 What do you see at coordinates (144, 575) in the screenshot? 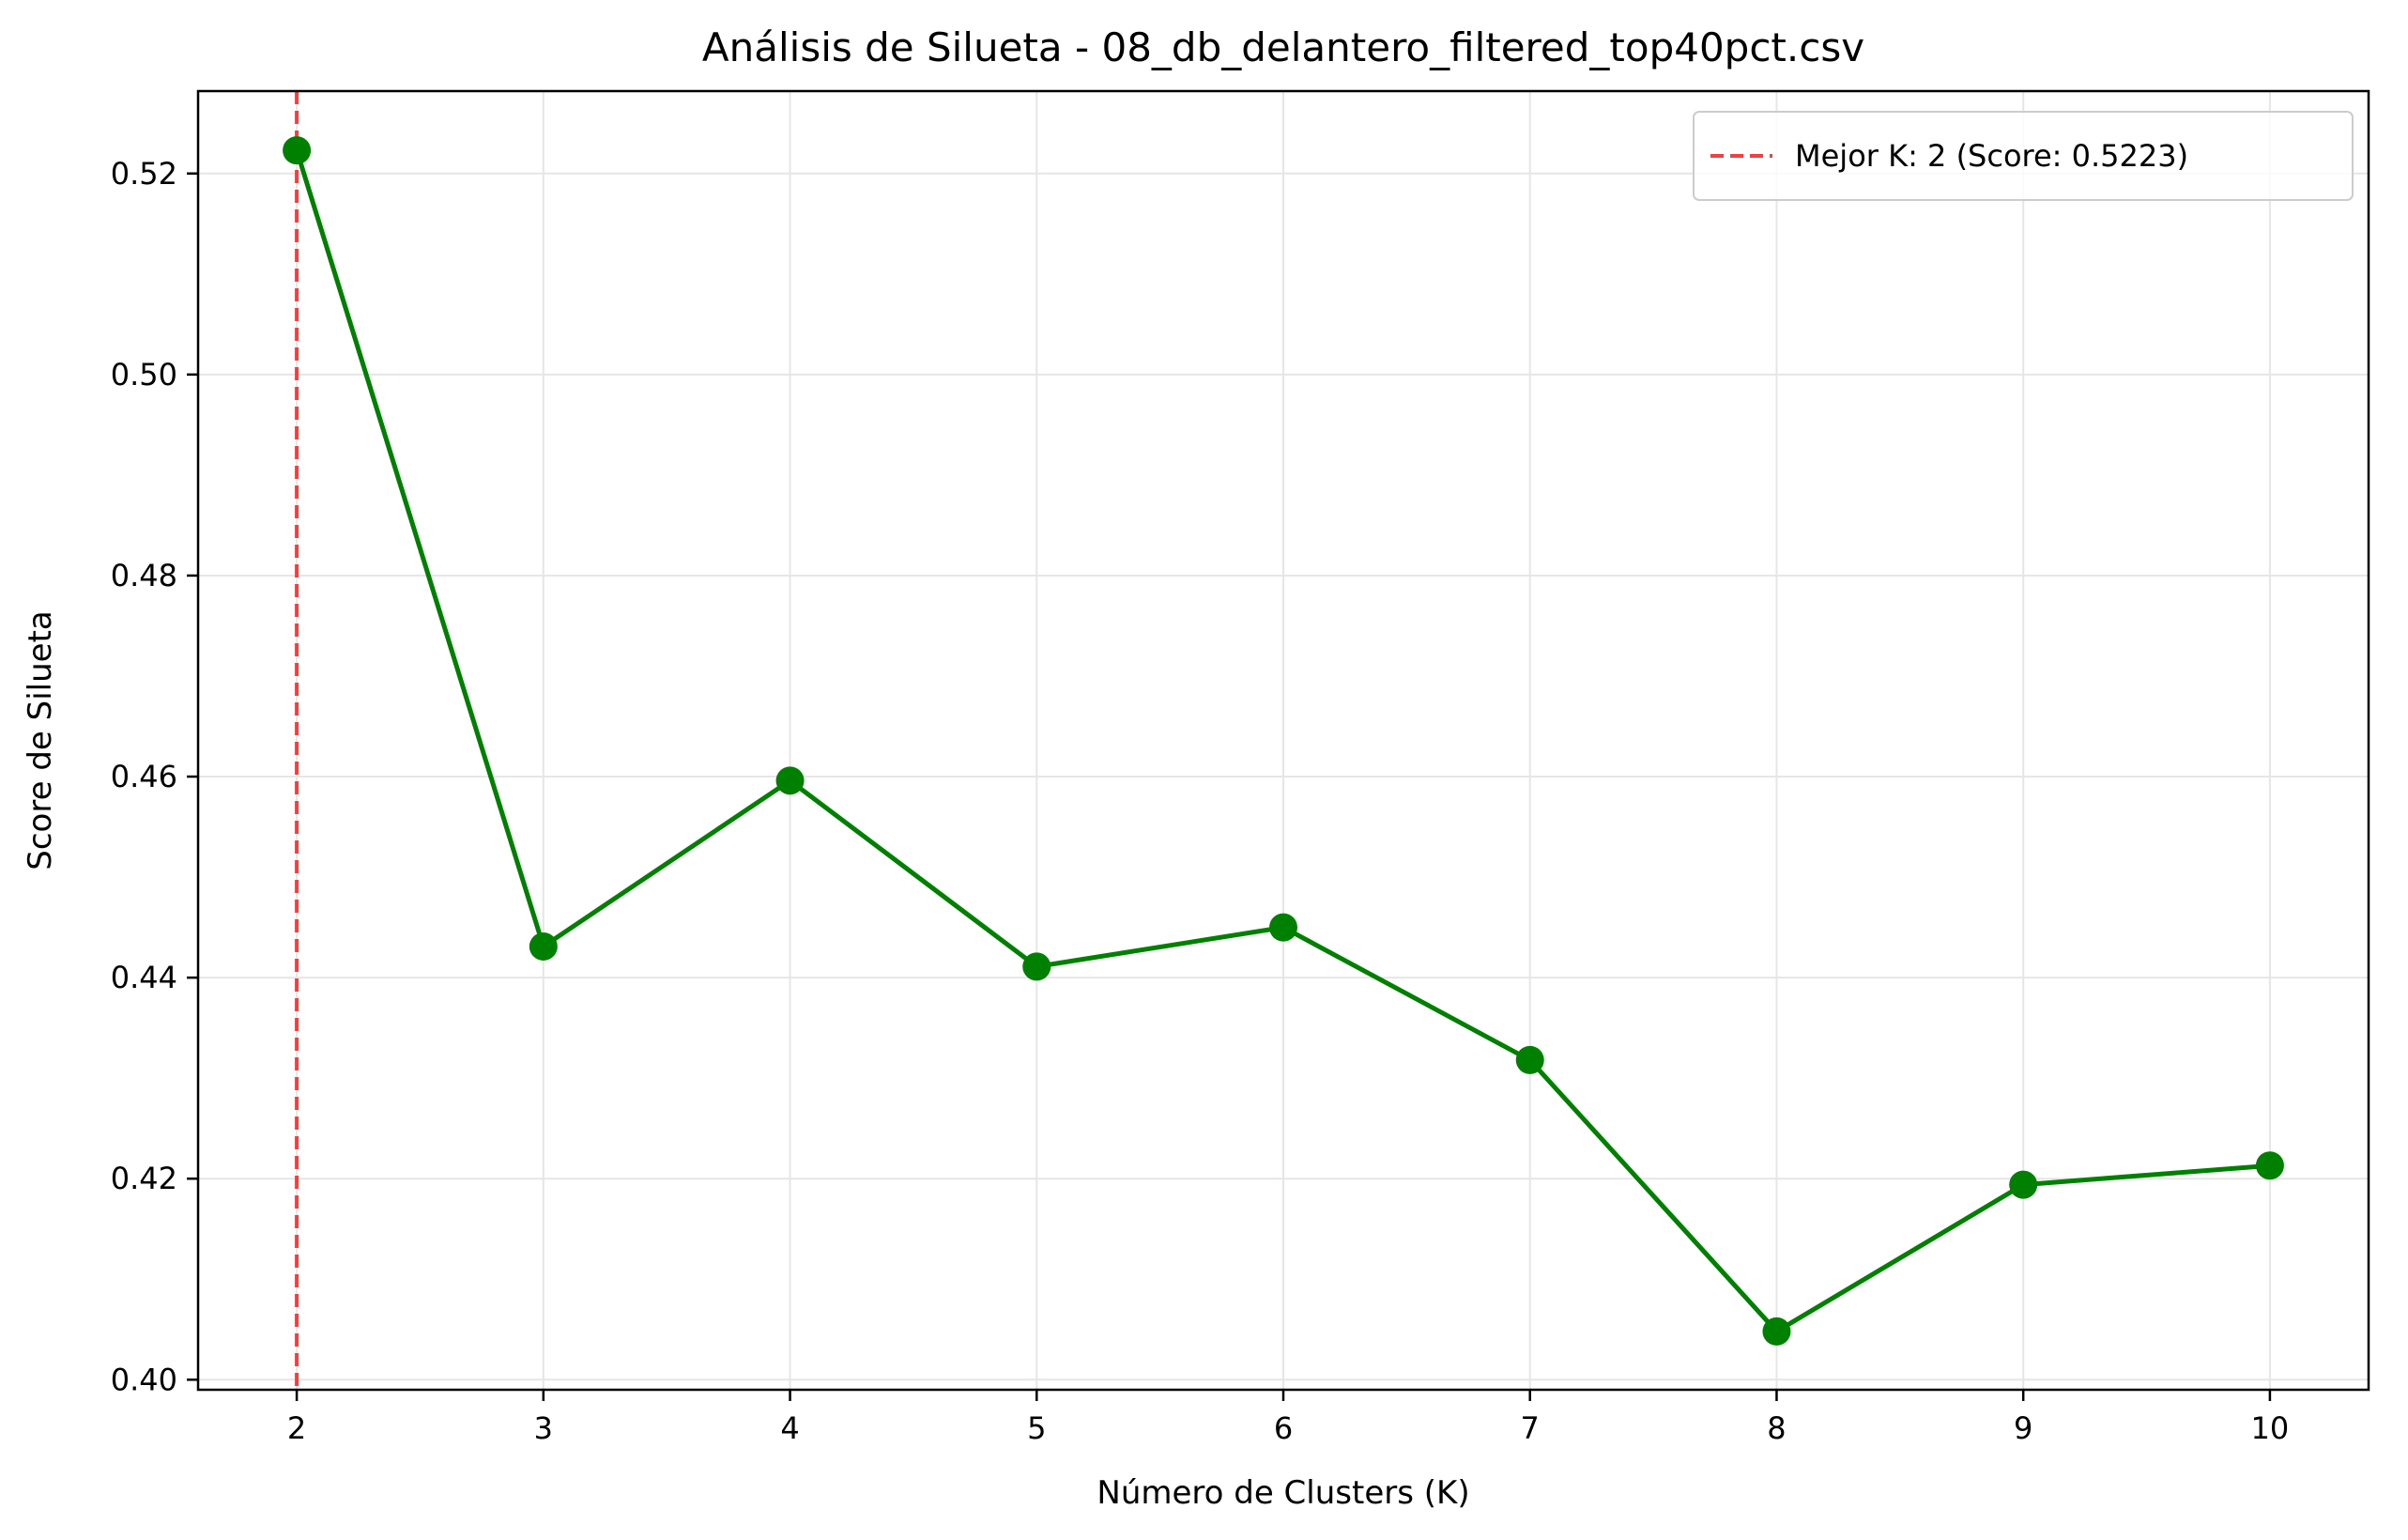
I see `y-tick-label: 0.48` at bounding box center [144, 575].